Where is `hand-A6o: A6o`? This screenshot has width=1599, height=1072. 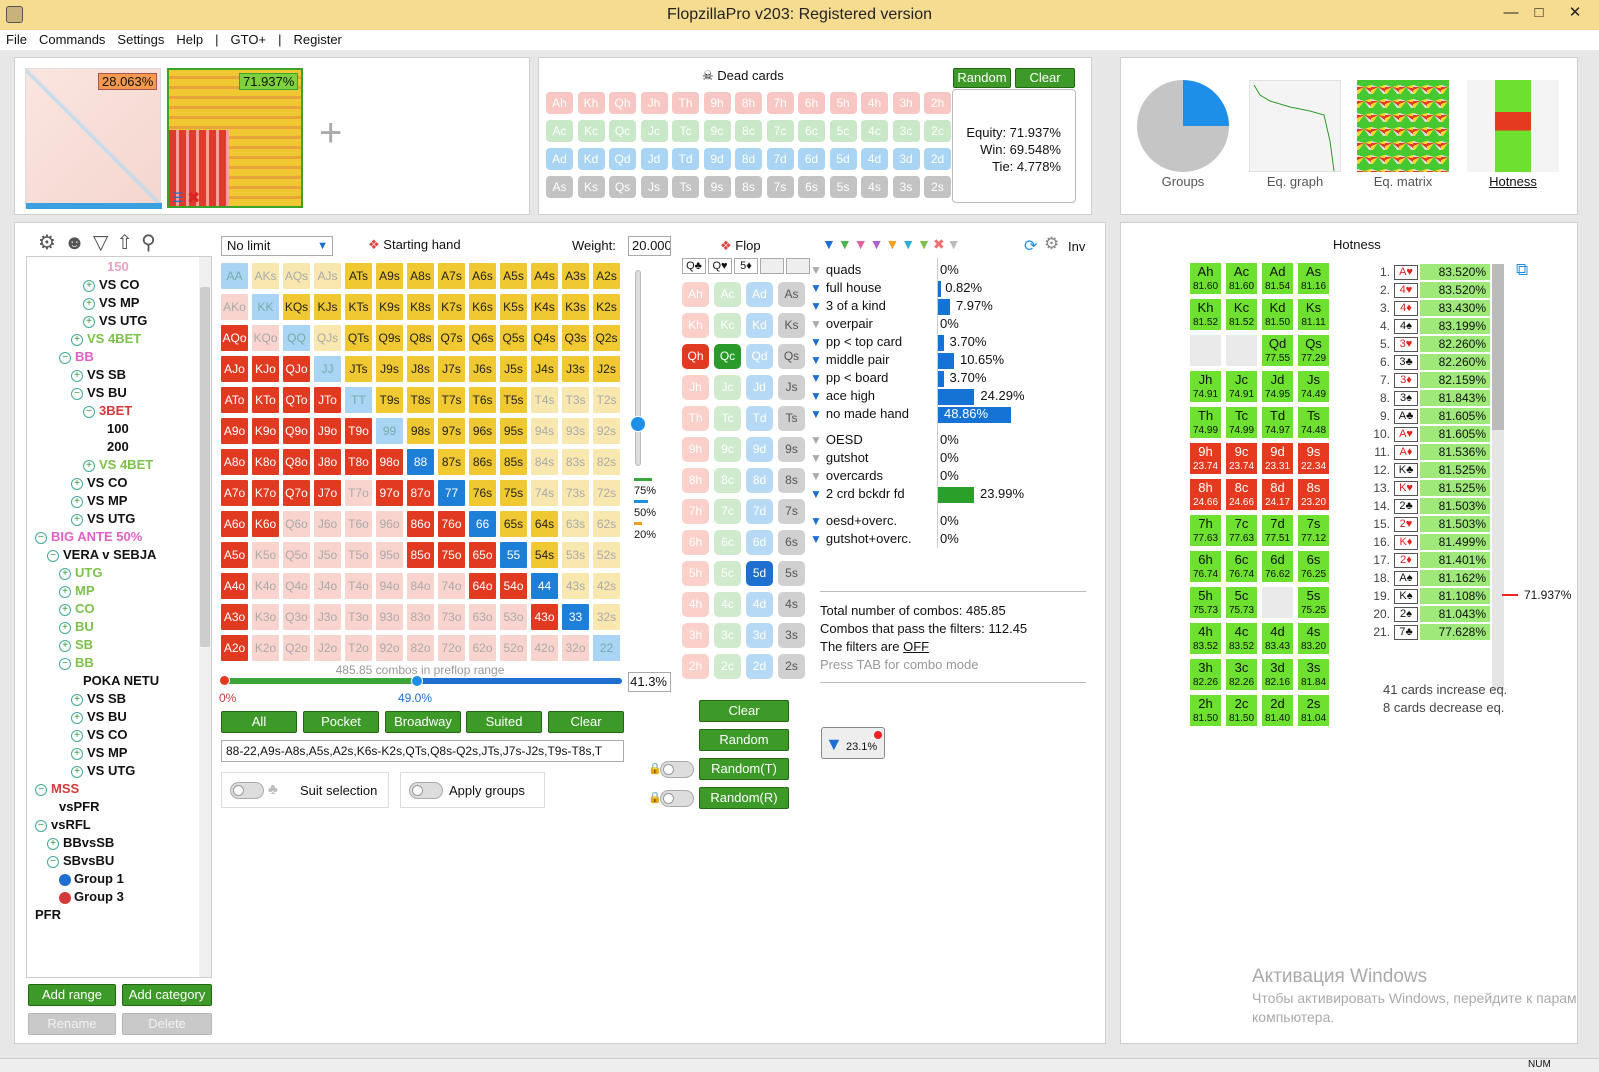
hand-A6o: A6o is located at coordinates (234, 524).